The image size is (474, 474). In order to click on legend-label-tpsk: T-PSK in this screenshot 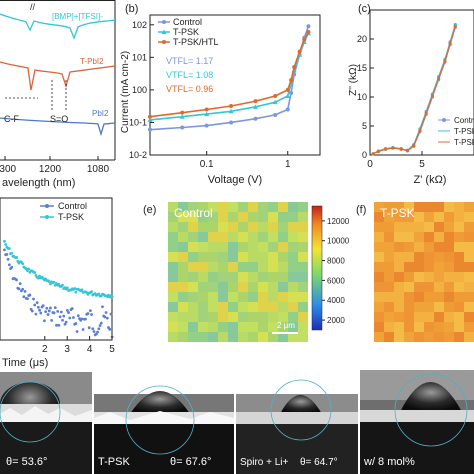, I will do `click(186, 32)`.